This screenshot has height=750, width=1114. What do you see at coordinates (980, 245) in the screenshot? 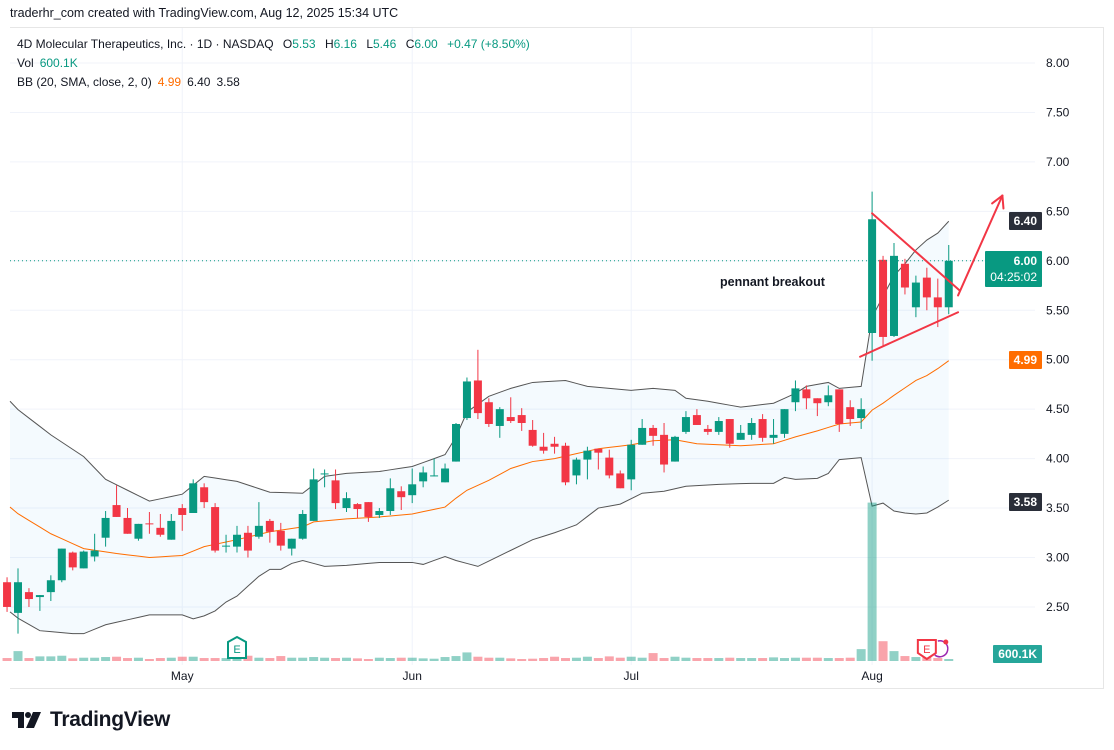
I see `breakout-arrow-line` at bounding box center [980, 245].